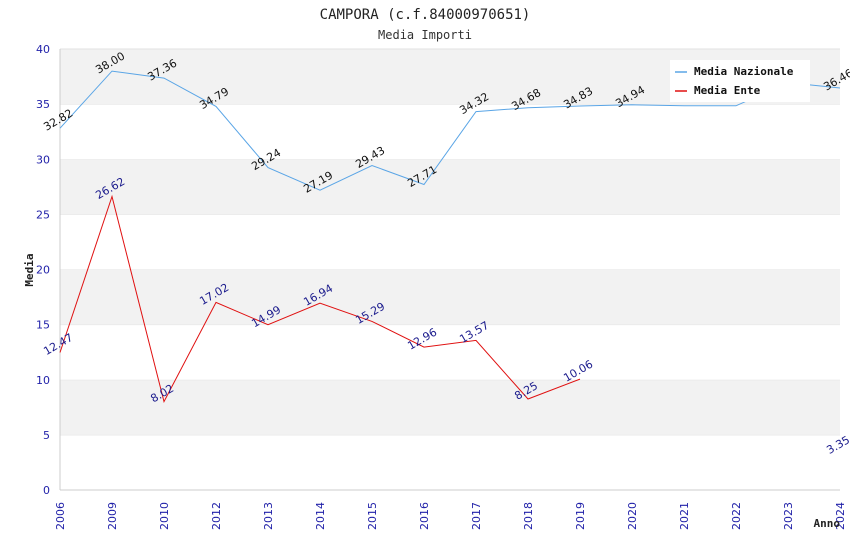 The height and width of the screenshot is (550, 850). Describe the element at coordinates (60, 516) in the screenshot. I see `x-tick-label: 2006` at that location.